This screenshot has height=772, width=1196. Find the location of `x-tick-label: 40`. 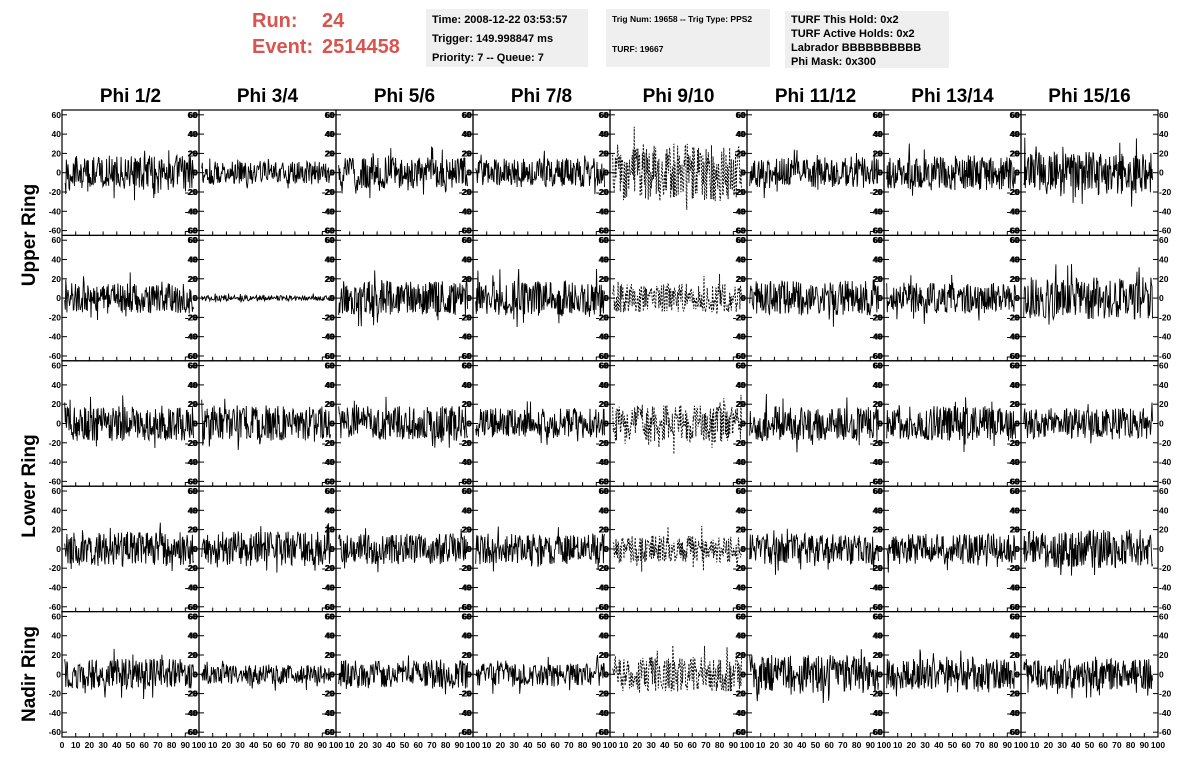

x-tick-label: 40 is located at coordinates (528, 745).